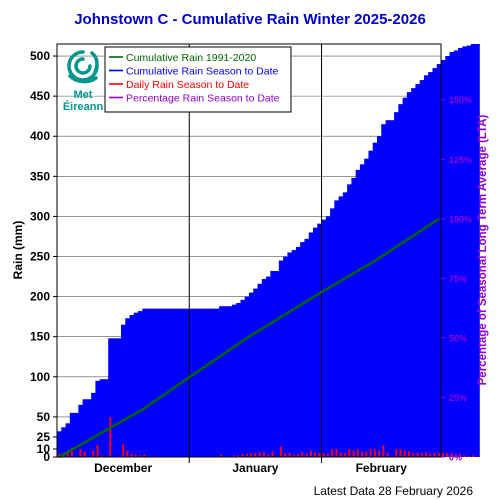 The height and width of the screenshot is (500, 500). I want to click on y-tick-label: 25, so click(44, 437).